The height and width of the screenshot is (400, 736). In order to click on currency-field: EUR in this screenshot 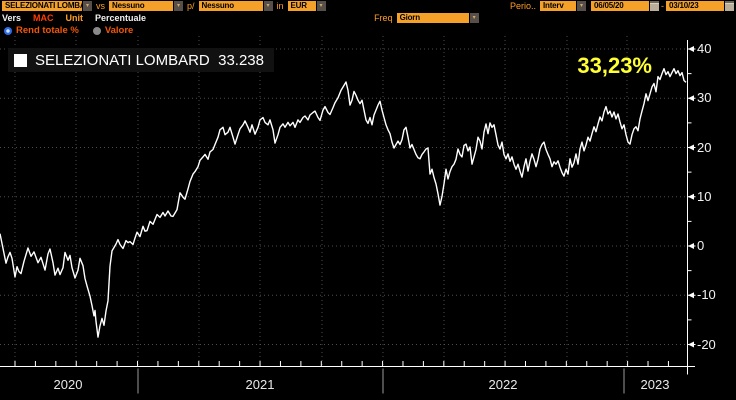, I will do `click(301, 6)`.